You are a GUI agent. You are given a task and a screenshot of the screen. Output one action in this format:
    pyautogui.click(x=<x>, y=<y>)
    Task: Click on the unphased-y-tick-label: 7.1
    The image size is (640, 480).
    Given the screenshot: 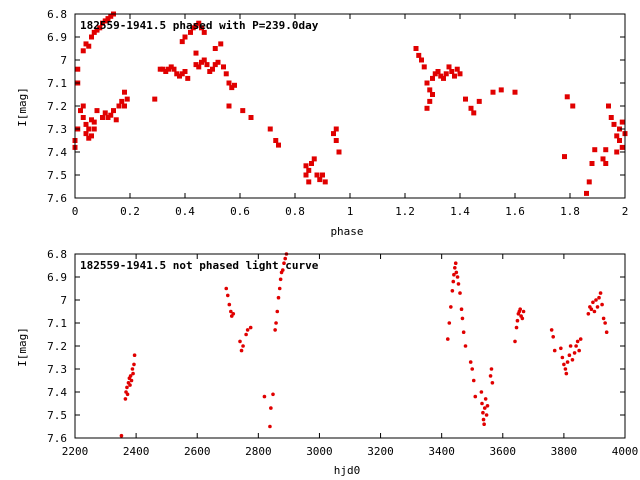 What is the action you would take?
    pyautogui.click(x=57, y=323)
    